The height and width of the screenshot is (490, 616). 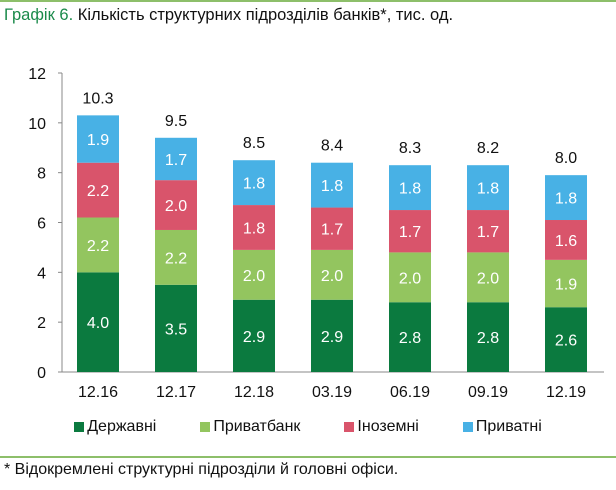 What do you see at coordinates (488, 148) in the screenshot?
I see `total-label: 8.2` at bounding box center [488, 148].